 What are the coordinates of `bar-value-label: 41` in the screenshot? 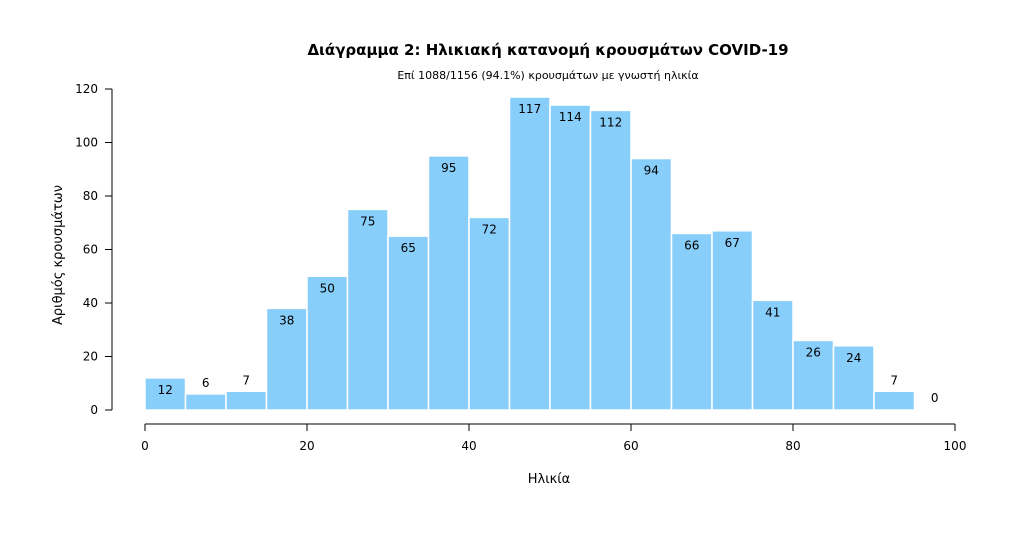 It's located at (772, 312).